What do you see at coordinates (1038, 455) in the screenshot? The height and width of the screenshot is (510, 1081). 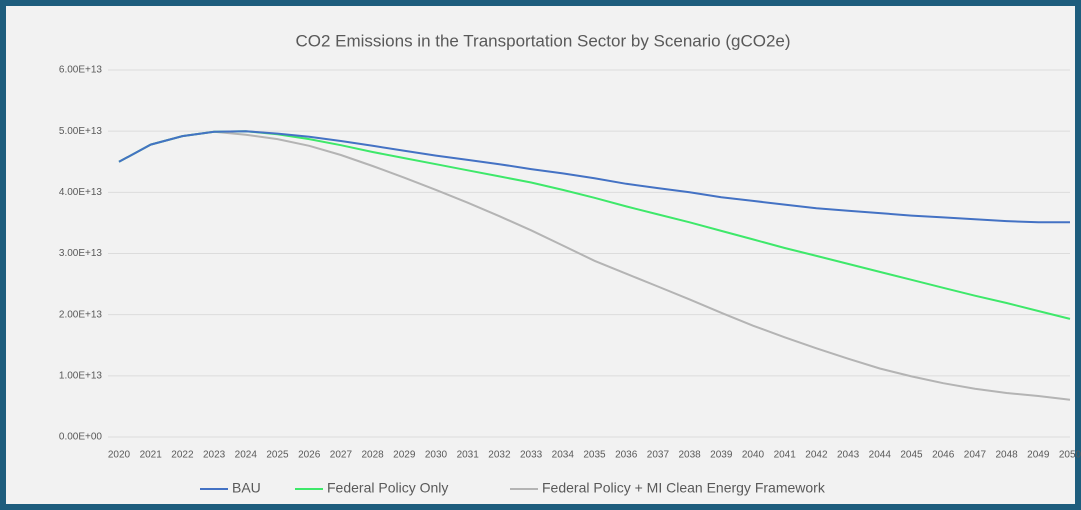 I see `x-tick-label: 2049` at bounding box center [1038, 455].